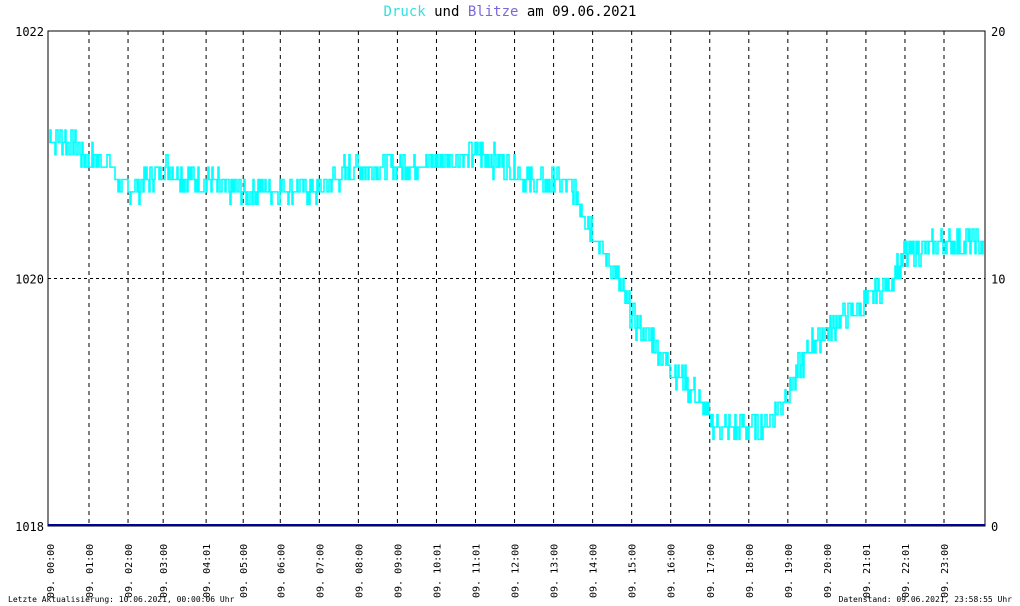  What do you see at coordinates (359, 571) in the screenshot?
I see `x-tick-label: 09. 08:00` at bounding box center [359, 571].